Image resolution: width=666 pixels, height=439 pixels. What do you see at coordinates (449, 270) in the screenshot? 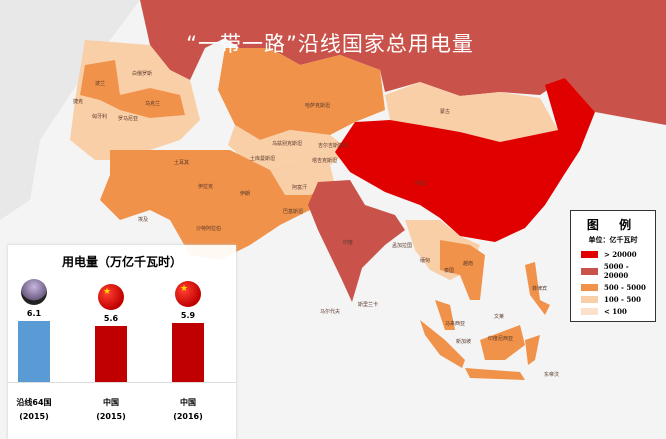
I see `label-thailand: 泰国` at bounding box center [449, 270].